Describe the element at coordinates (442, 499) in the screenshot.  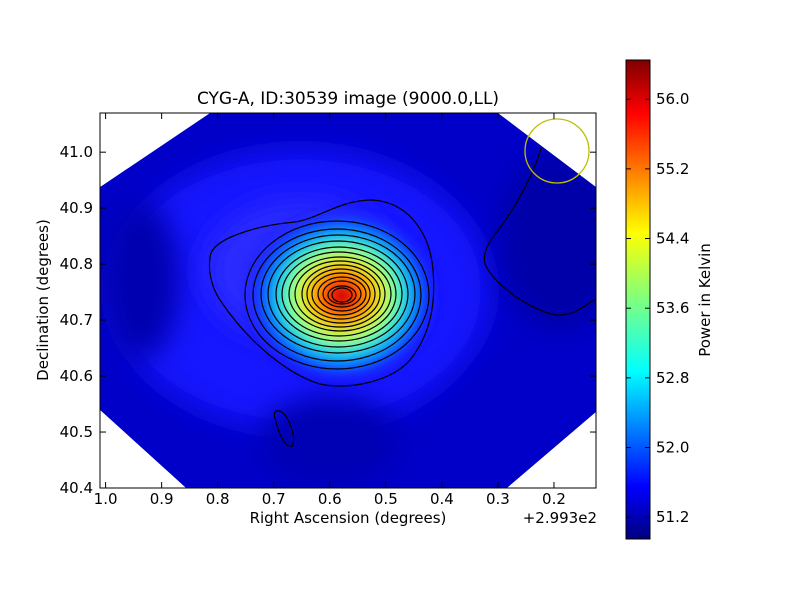
I see `x-tick-label: 0.4` at that location.